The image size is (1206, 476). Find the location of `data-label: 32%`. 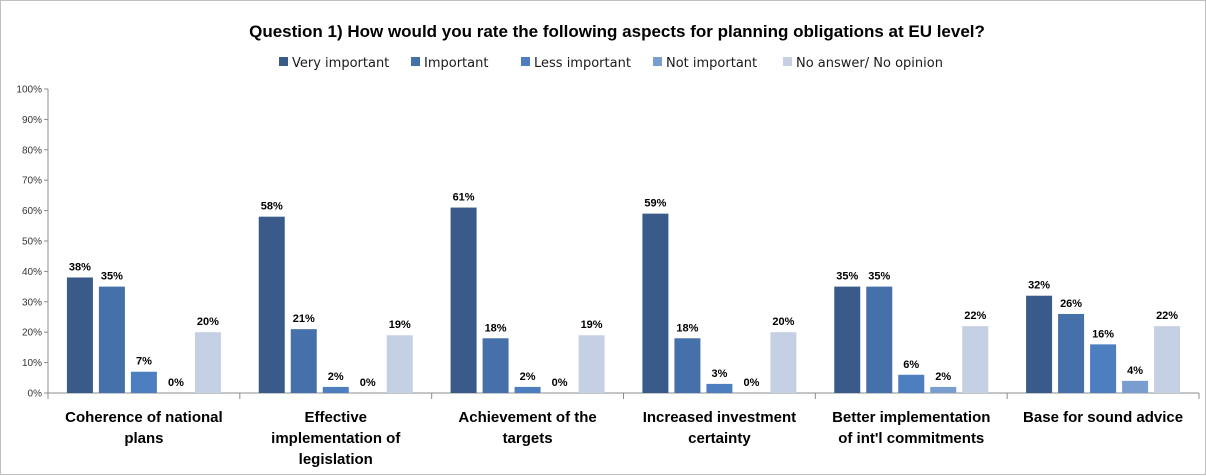

data-label: 32% is located at coordinates (1039, 286).